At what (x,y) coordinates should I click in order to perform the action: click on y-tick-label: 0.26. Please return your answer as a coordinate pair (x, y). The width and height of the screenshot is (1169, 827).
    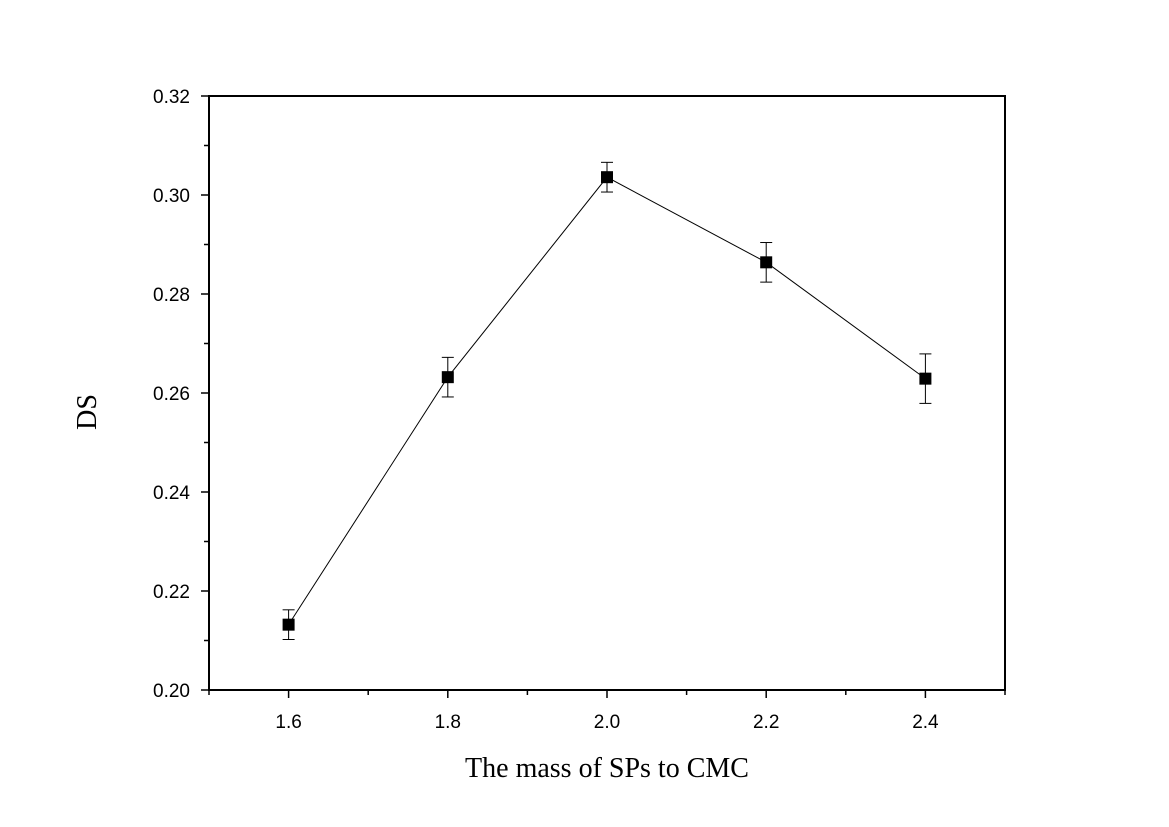
    Looking at the image, I should click on (171, 394).